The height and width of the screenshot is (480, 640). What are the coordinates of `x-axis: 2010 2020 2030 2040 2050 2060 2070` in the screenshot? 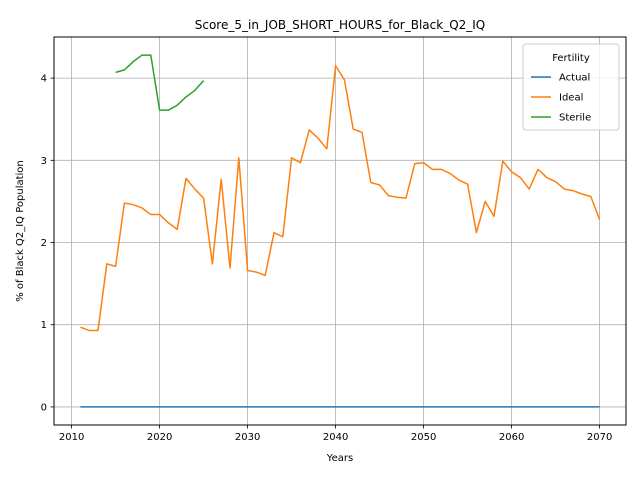 It's located at (335, 434).